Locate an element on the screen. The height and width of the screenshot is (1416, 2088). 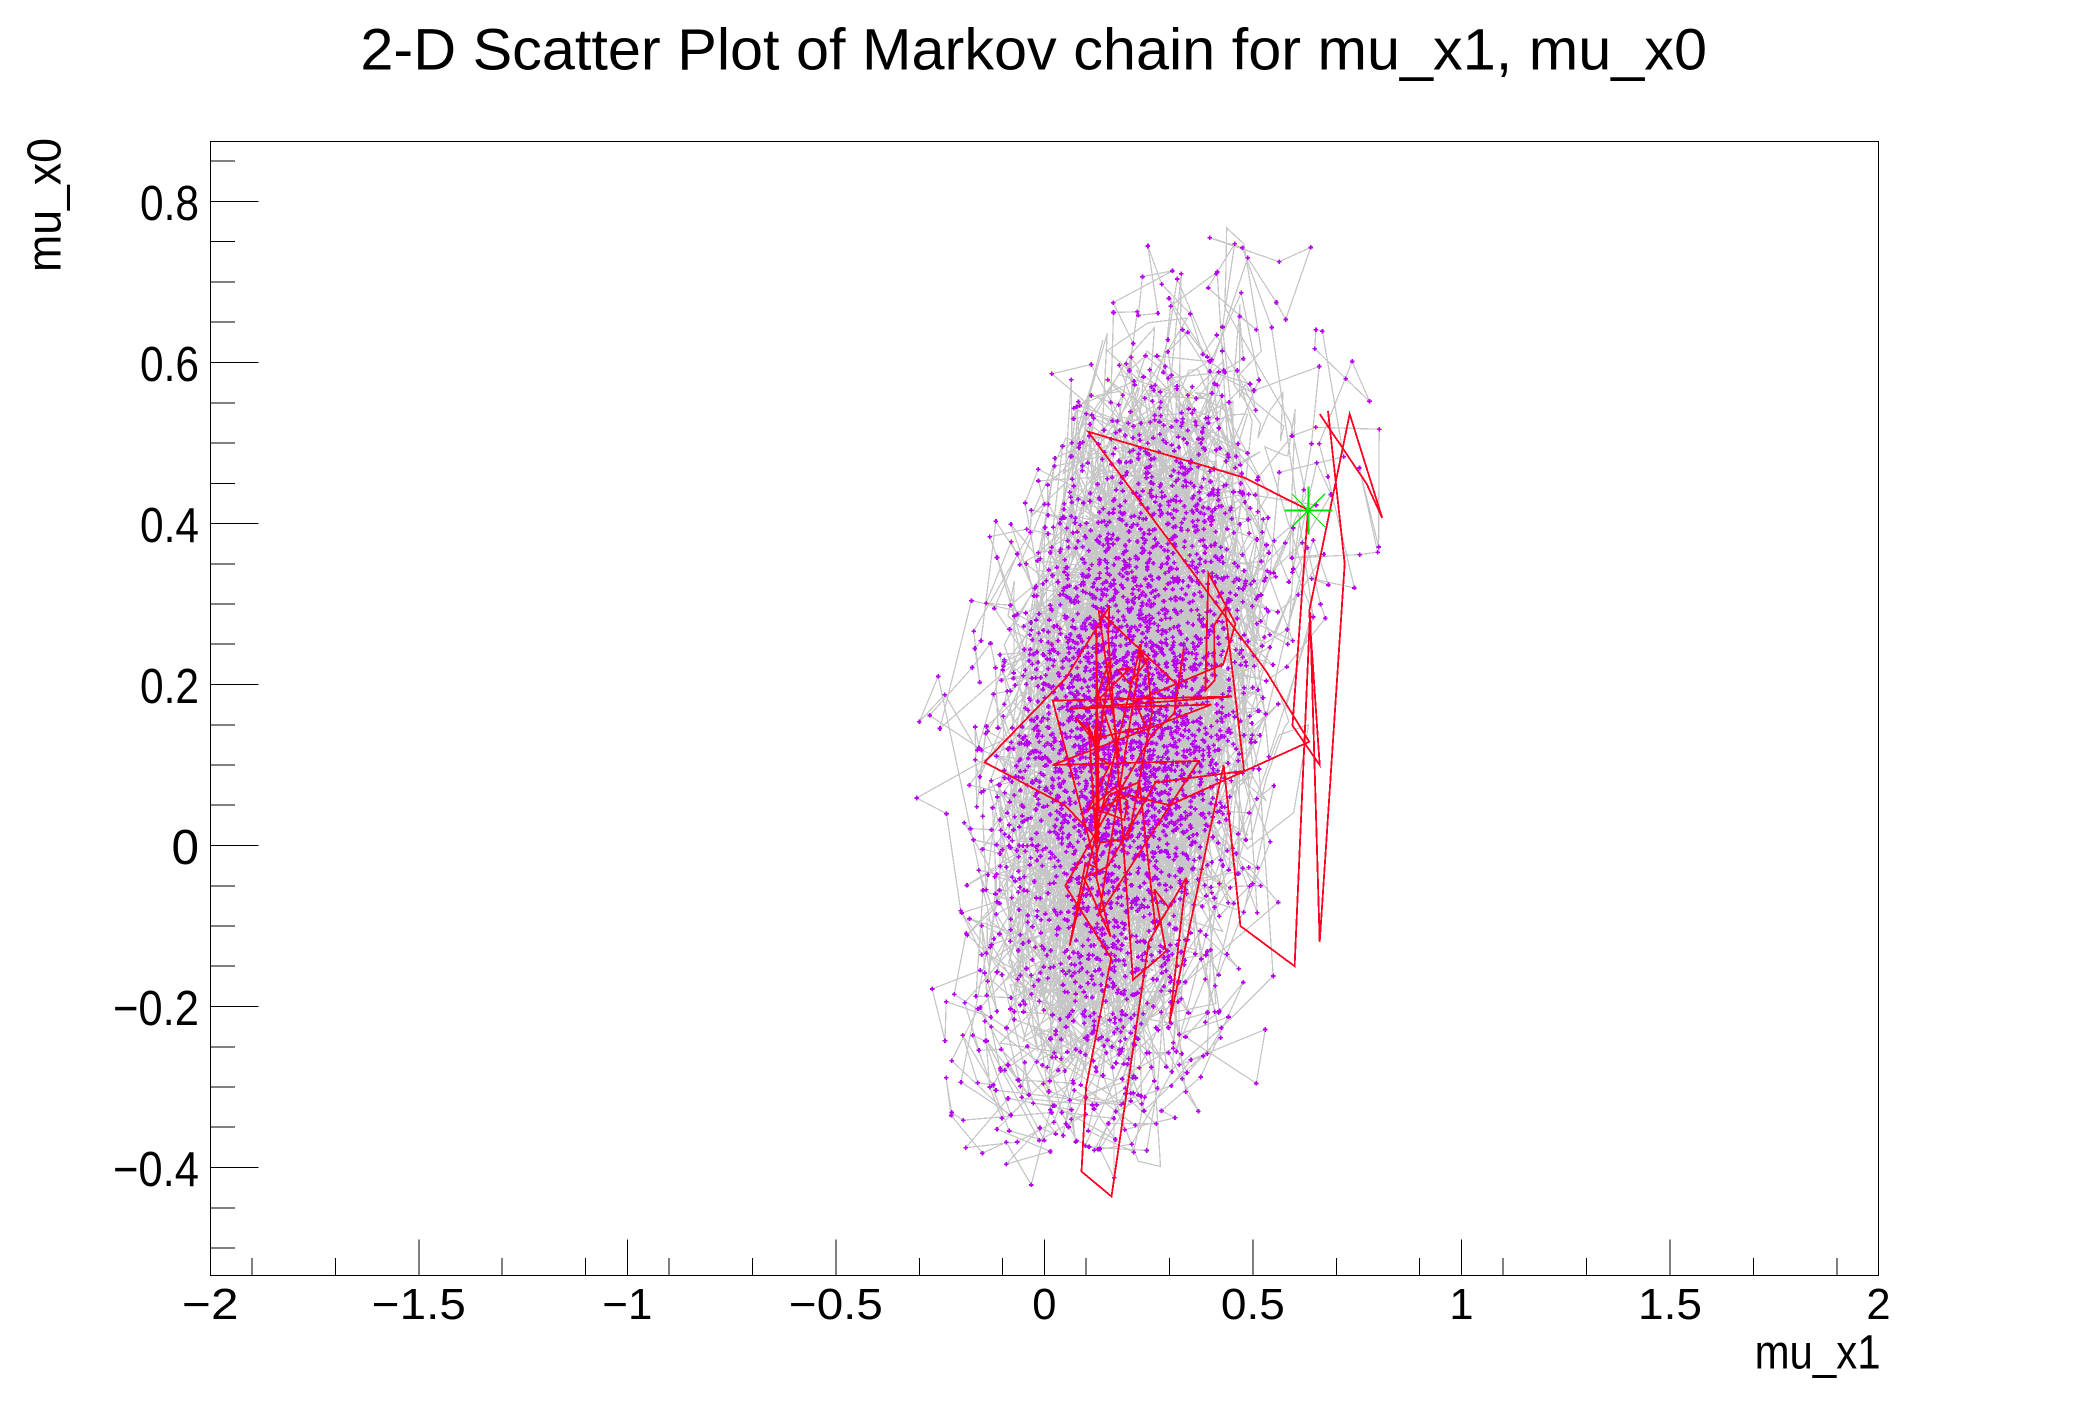
svg-text: 0.6 is located at coordinates (169, 364).